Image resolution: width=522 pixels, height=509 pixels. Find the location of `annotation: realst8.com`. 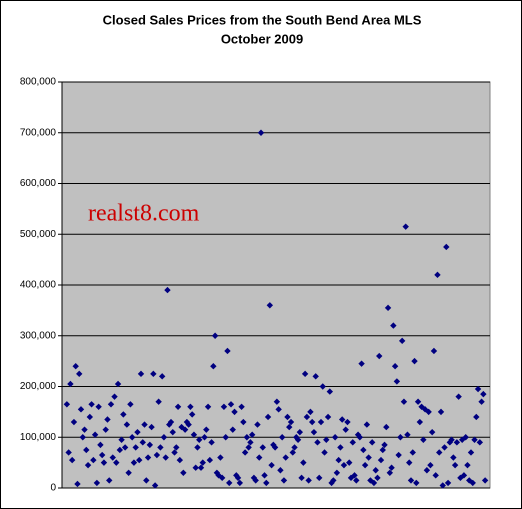

annotation: realst8.com is located at coordinates (144, 214).